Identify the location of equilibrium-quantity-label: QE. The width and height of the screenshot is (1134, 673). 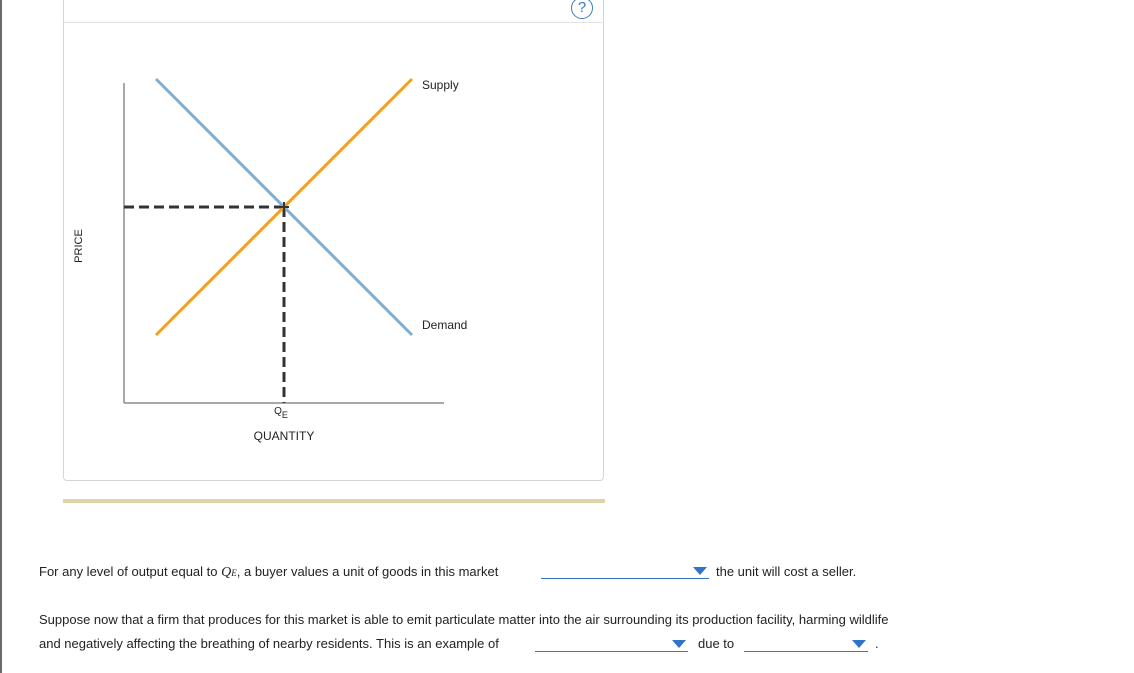
(281, 413).